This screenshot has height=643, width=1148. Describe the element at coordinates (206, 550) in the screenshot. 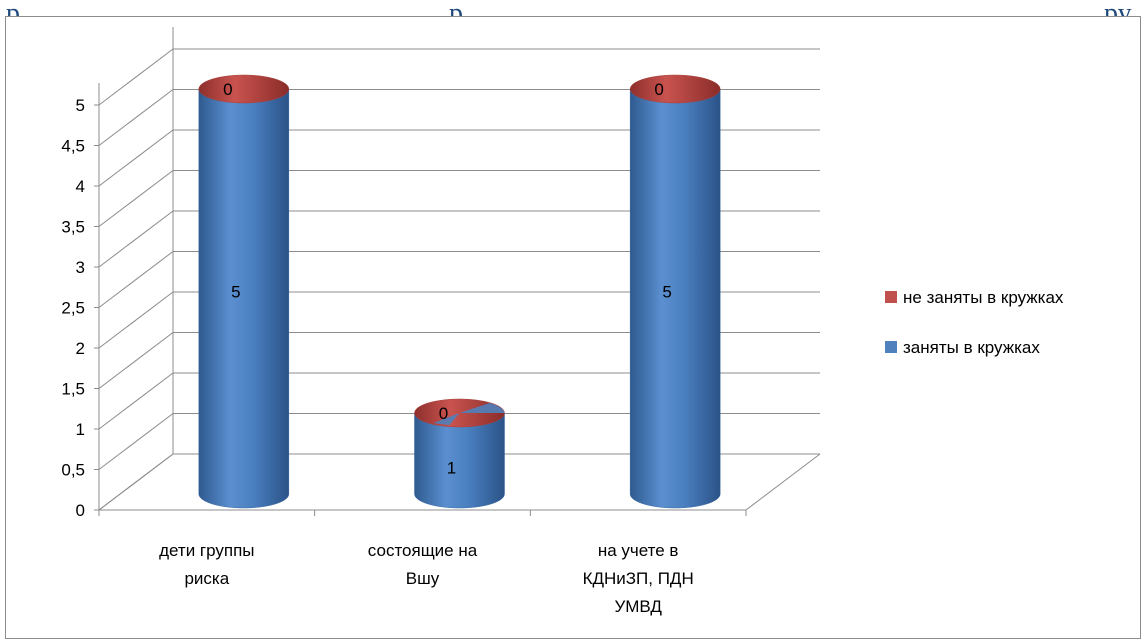

I see `x-tick-label: дети группы` at that location.